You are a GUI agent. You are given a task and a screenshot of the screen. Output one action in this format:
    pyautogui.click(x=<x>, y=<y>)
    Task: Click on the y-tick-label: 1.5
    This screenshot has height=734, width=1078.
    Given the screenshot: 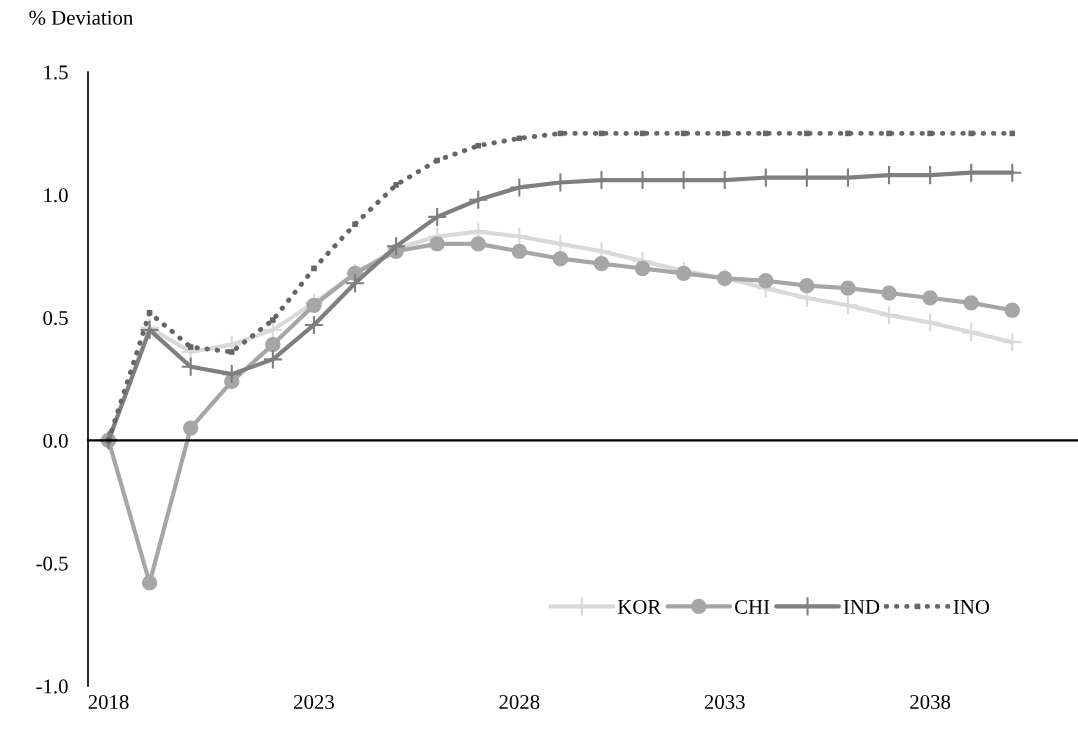 What is the action you would take?
    pyautogui.click(x=56, y=72)
    